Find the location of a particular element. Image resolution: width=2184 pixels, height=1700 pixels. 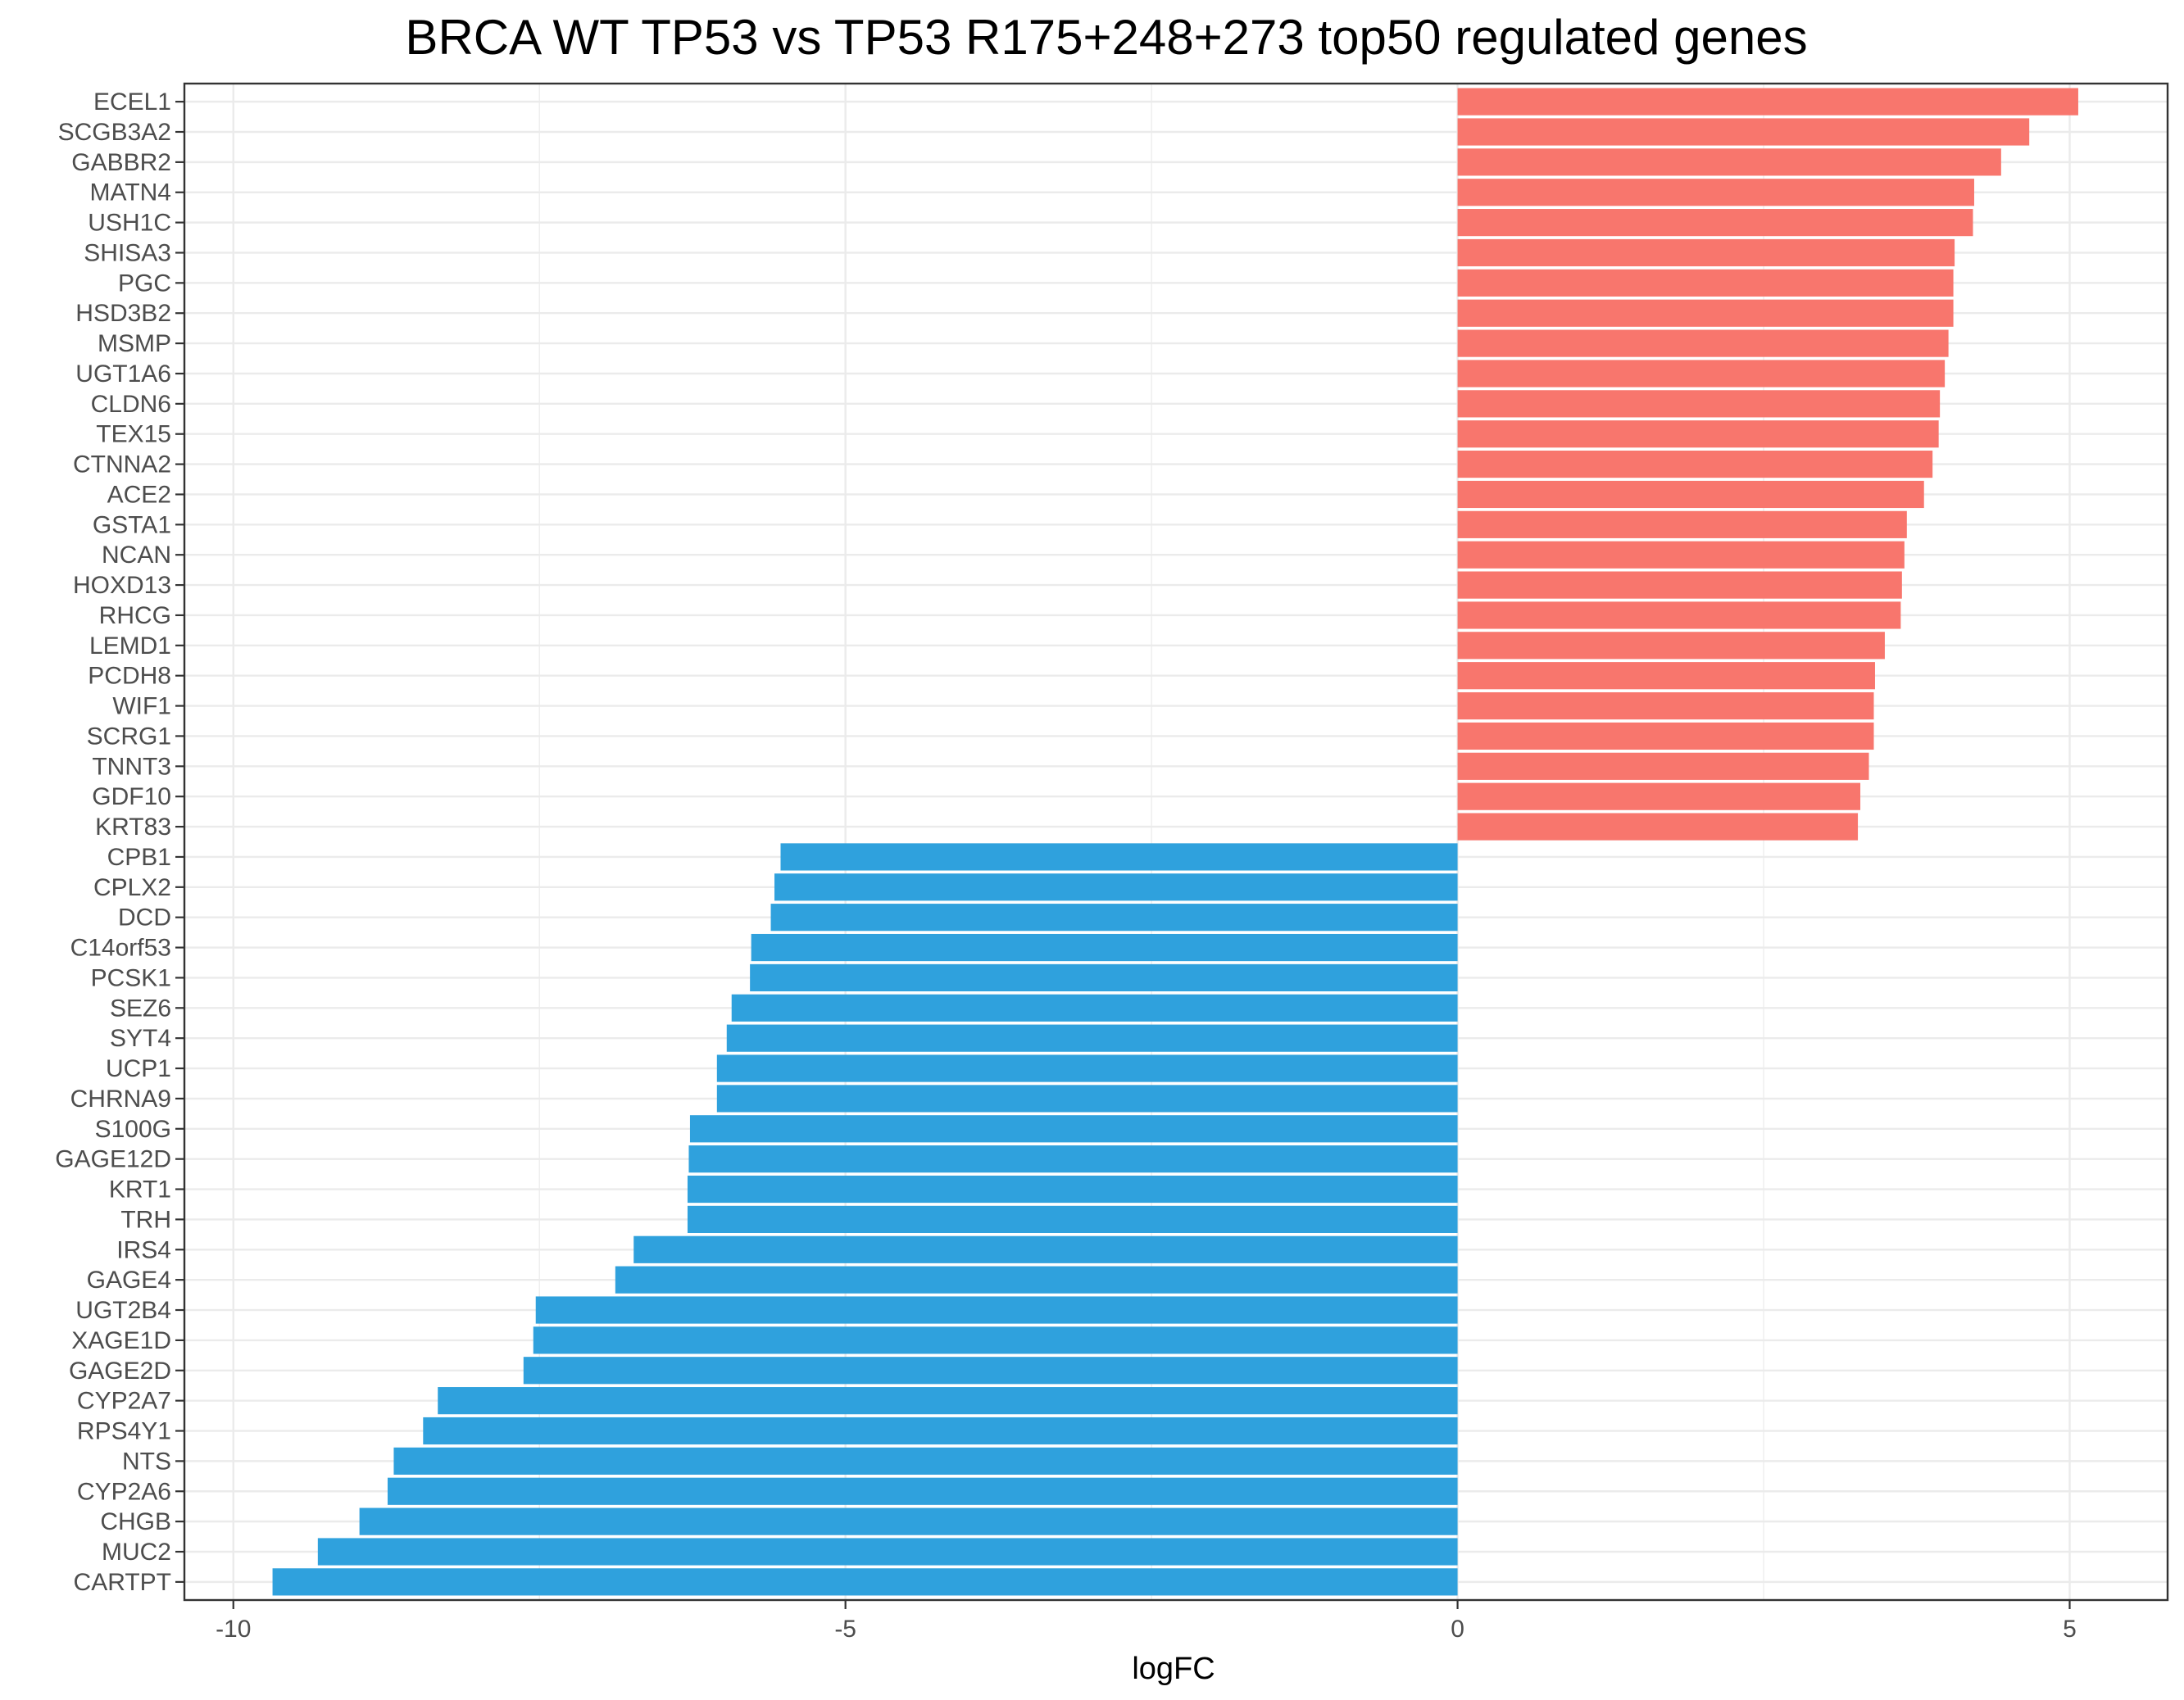

bar-ugt1a6 is located at coordinates (1701, 374).